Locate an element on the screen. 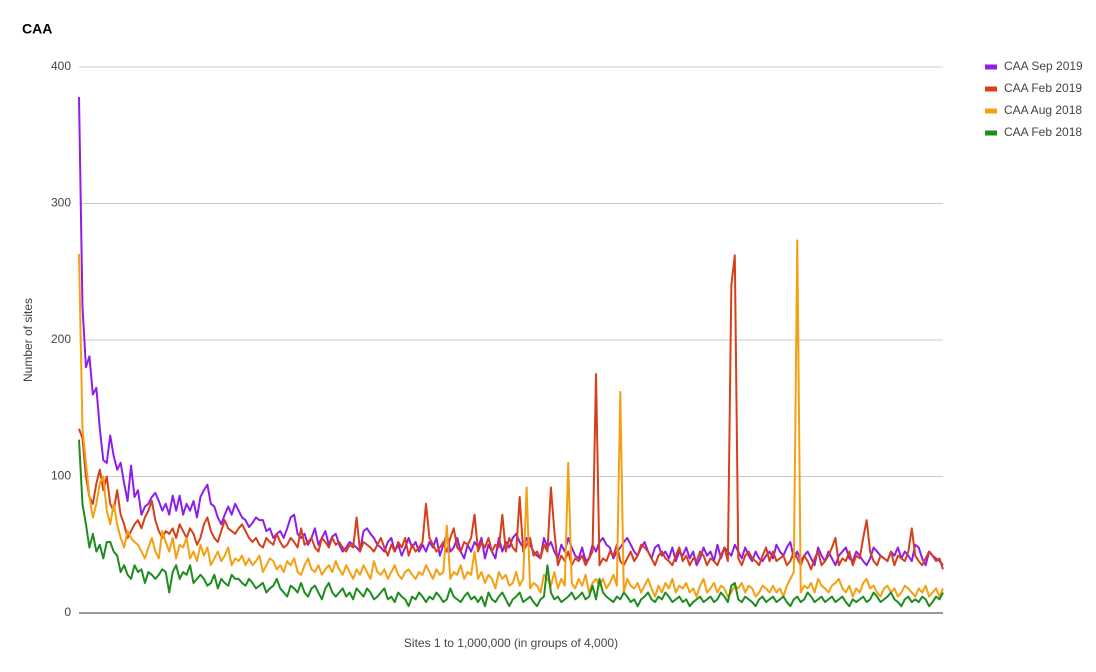 The width and height of the screenshot is (1096, 672). y-tick-label: 300 is located at coordinates (61, 203).